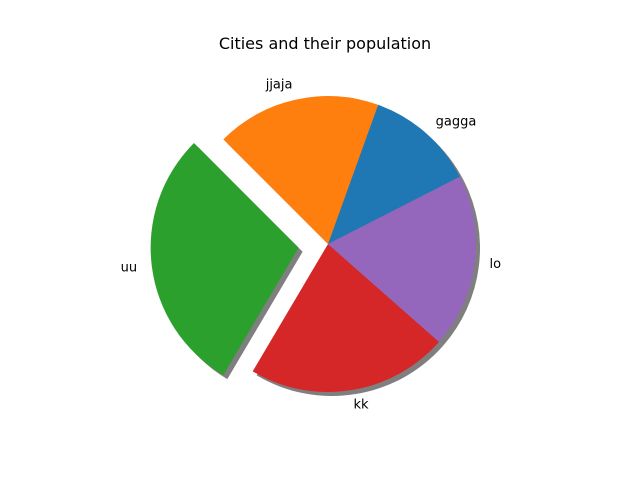 The width and height of the screenshot is (640, 480). What do you see at coordinates (301, 170) in the screenshot?
I see `pie-slice-jjaja` at bounding box center [301, 170].